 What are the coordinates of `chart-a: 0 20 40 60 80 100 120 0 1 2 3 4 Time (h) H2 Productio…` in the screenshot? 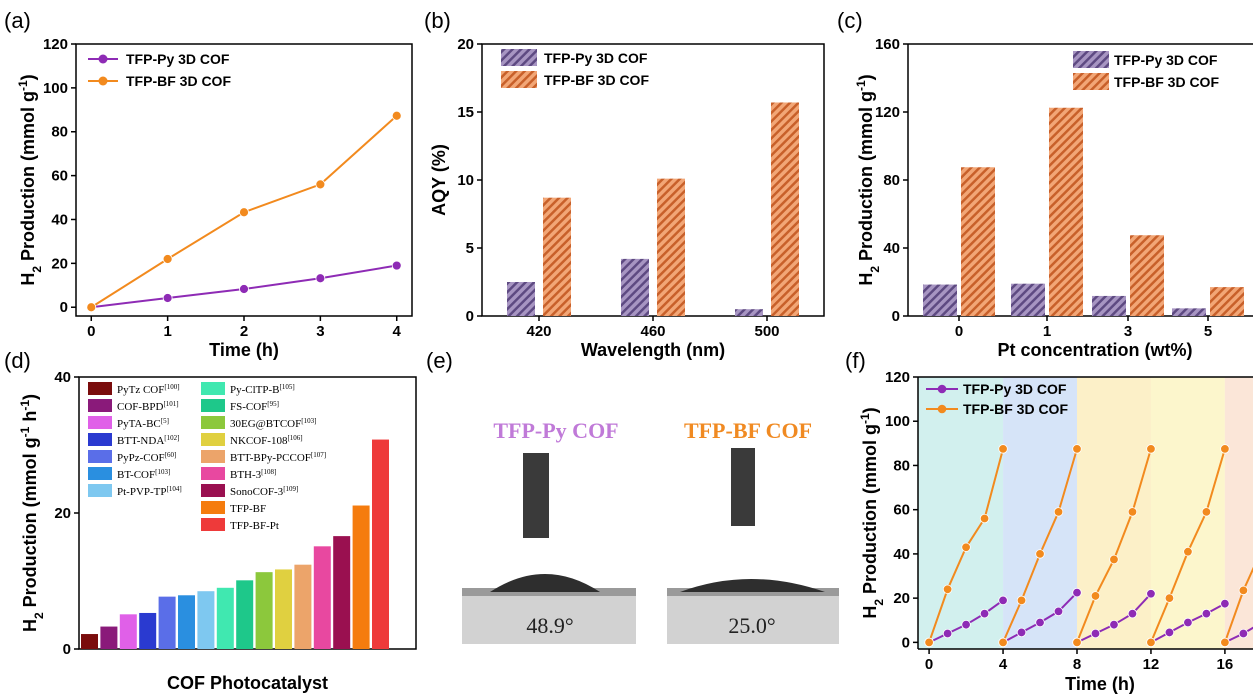 It's located at (214, 198).